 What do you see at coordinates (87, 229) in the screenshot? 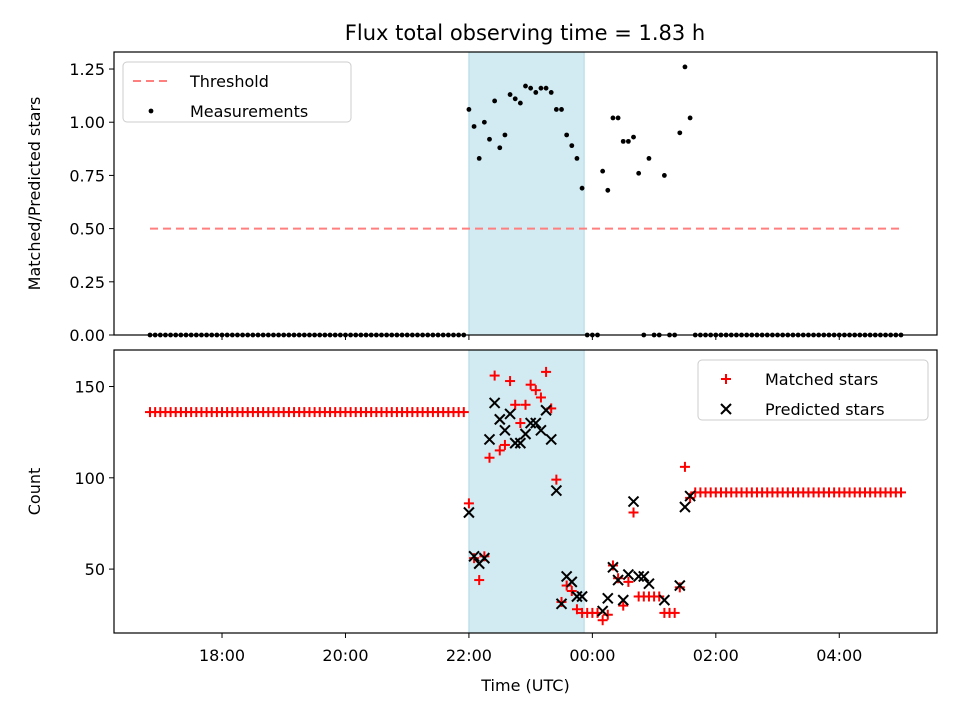
I see `y-tick-label: 0.50` at bounding box center [87, 229].